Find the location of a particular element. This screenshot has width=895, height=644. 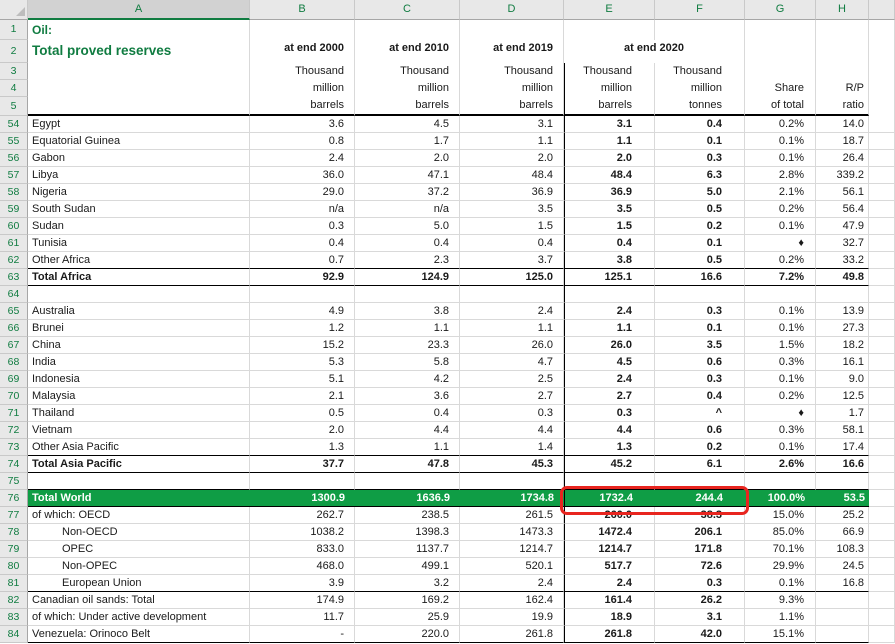

cell-C76: 1636.9 is located at coordinates (407, 498).